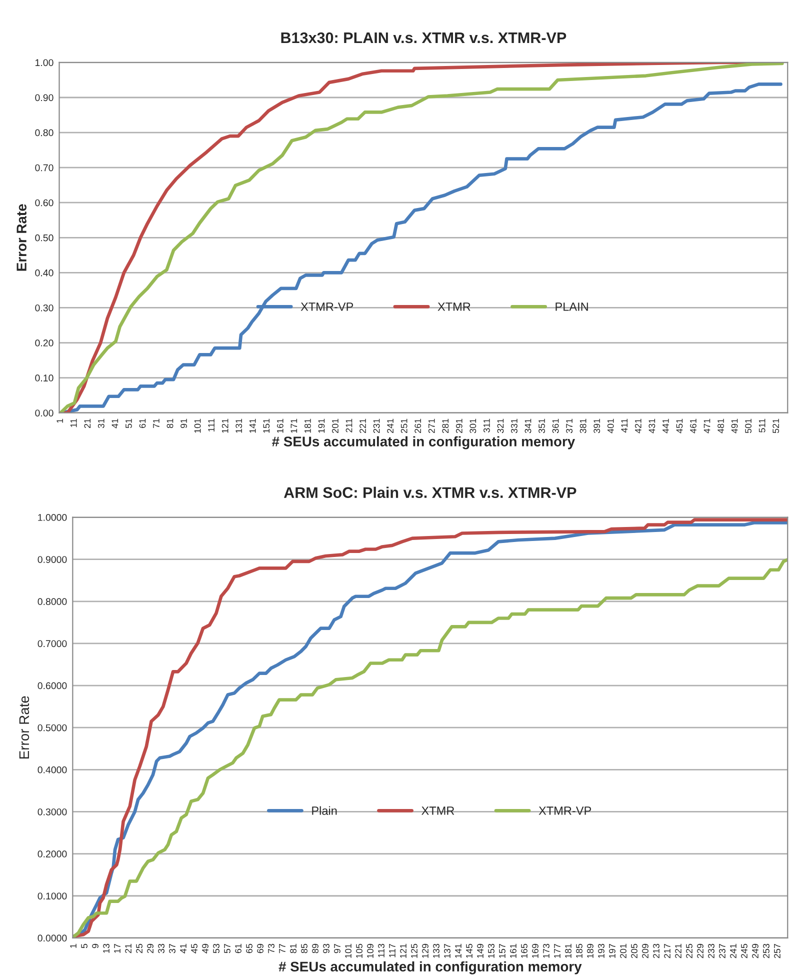 This screenshot has width=790, height=976. What do you see at coordinates (52, 559) in the screenshot?
I see `y-tick-label: 0.9000` at bounding box center [52, 559].